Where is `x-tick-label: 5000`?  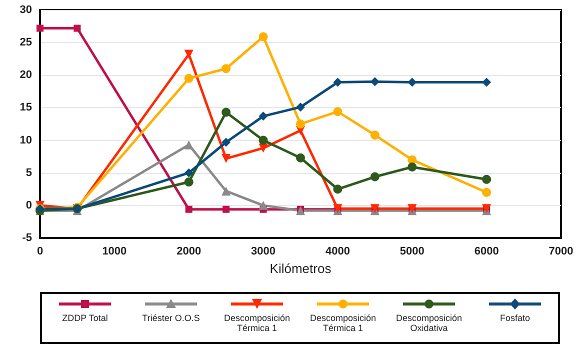
x-tick-label: 5000 is located at coordinates (412, 252).